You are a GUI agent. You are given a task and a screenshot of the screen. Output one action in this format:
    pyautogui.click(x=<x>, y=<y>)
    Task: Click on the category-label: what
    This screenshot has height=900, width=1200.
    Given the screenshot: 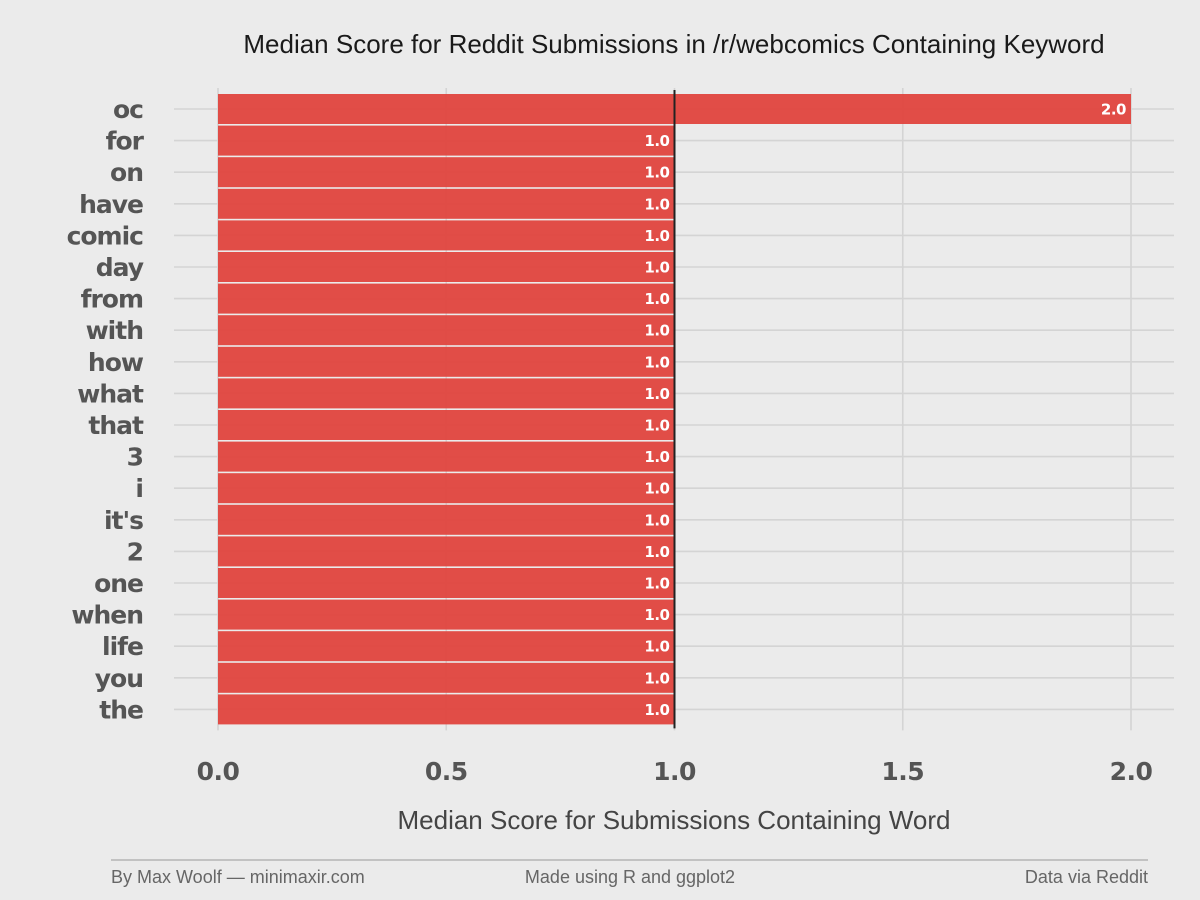 What is the action you would take?
    pyautogui.click(x=110, y=393)
    